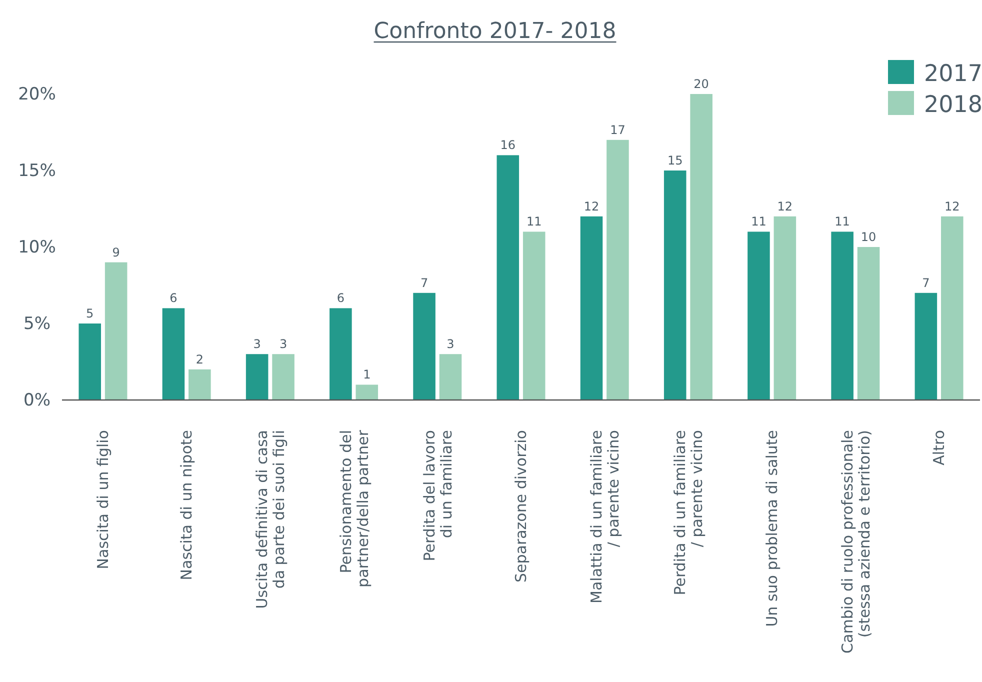 This screenshot has width=982, height=682. What do you see at coordinates (270, 519) in the screenshot?
I see `x-tick-label: Uscita definitiva di casa da parte dei suoi figli` at bounding box center [270, 519].